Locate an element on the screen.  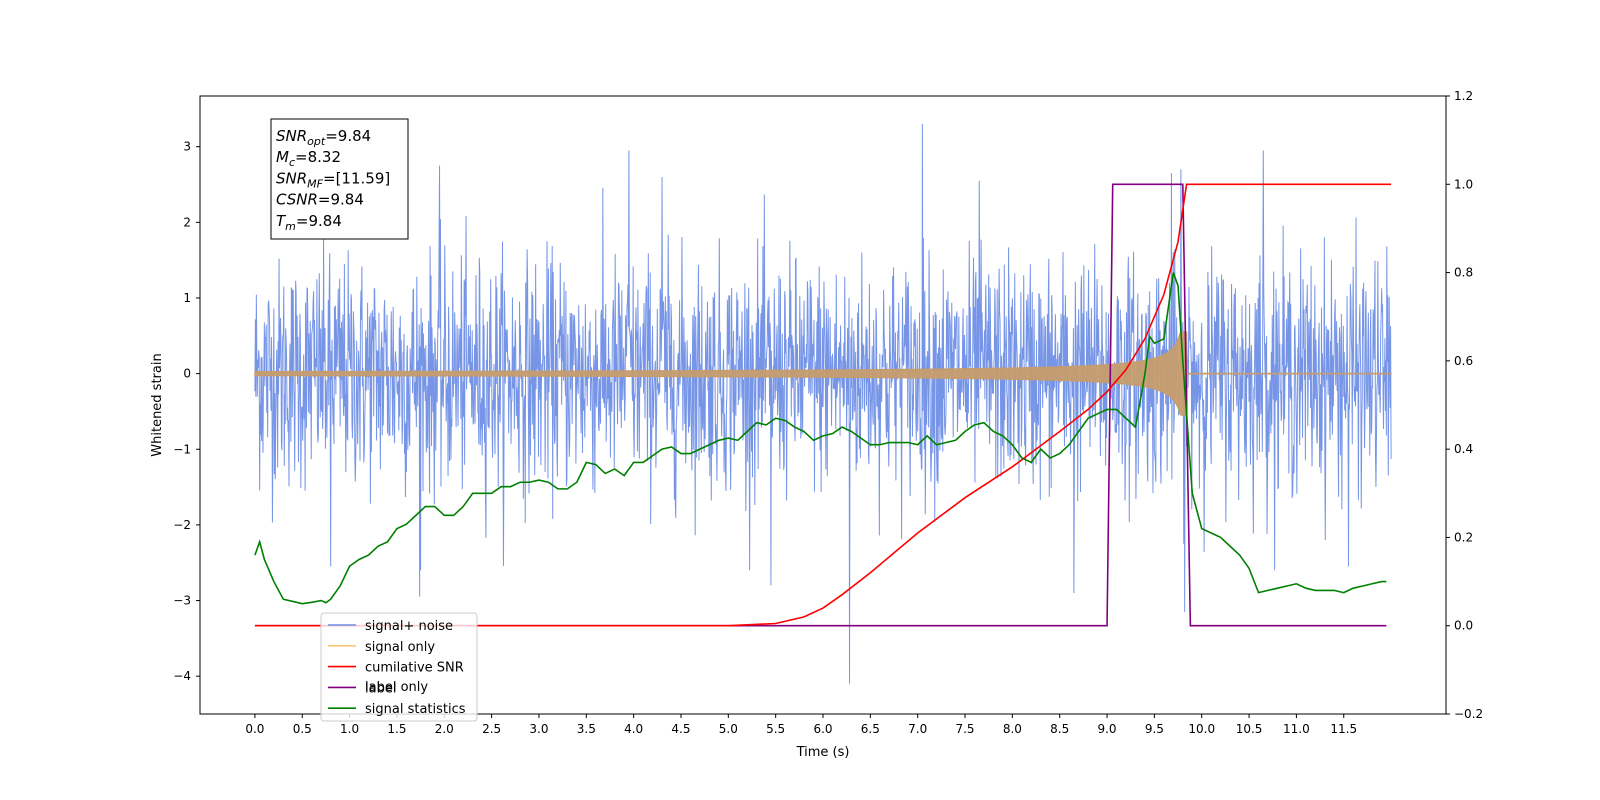
x-tick-label: 10.0 is located at coordinates (1201, 729).